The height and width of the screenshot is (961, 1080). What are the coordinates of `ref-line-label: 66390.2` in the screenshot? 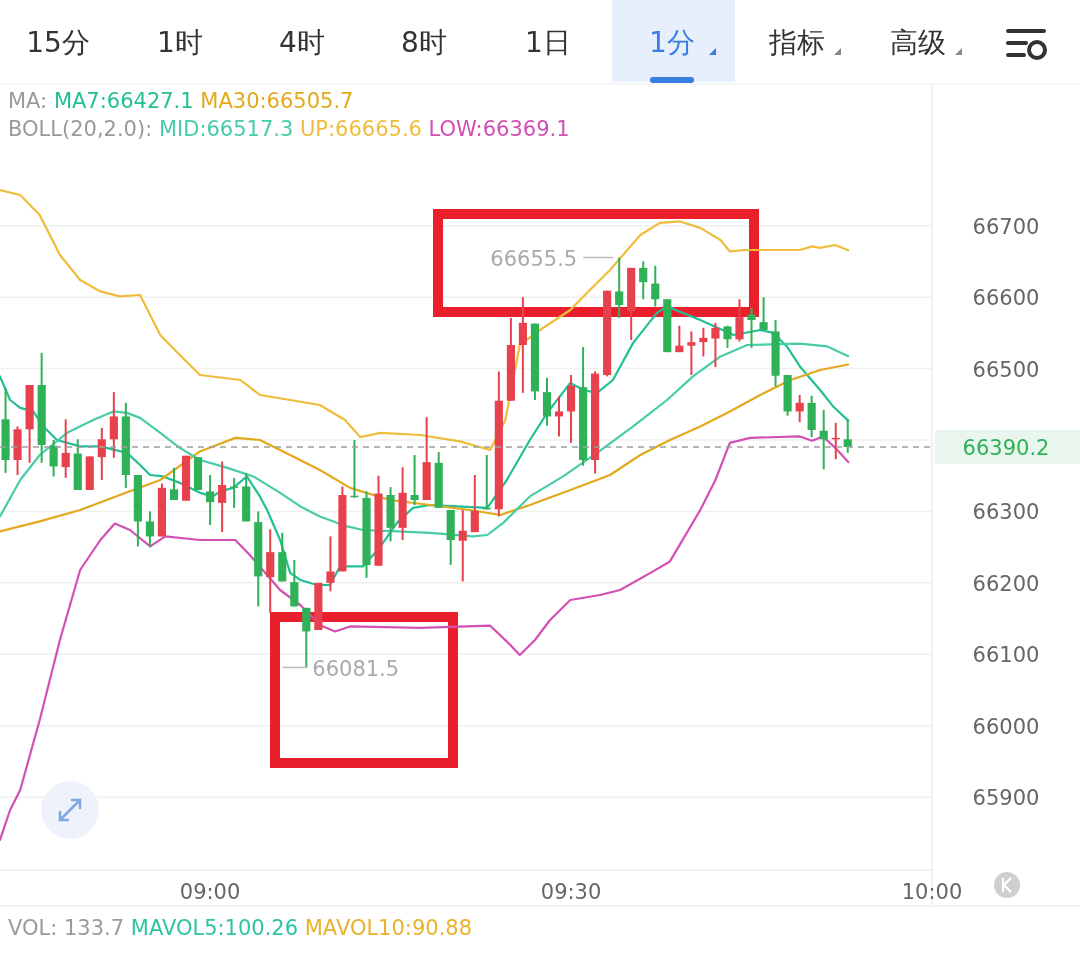 It's located at (1006, 448).